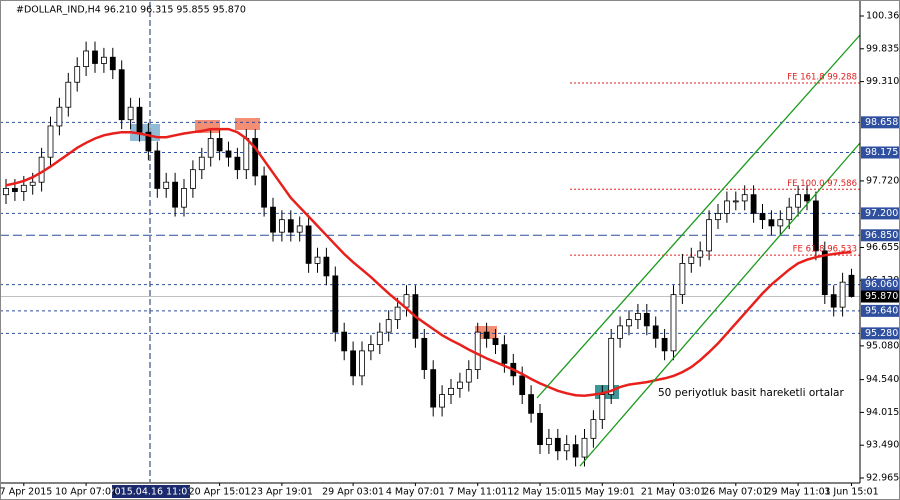  I want to click on x-tick-label: 26 May 07:01, so click(735, 492).